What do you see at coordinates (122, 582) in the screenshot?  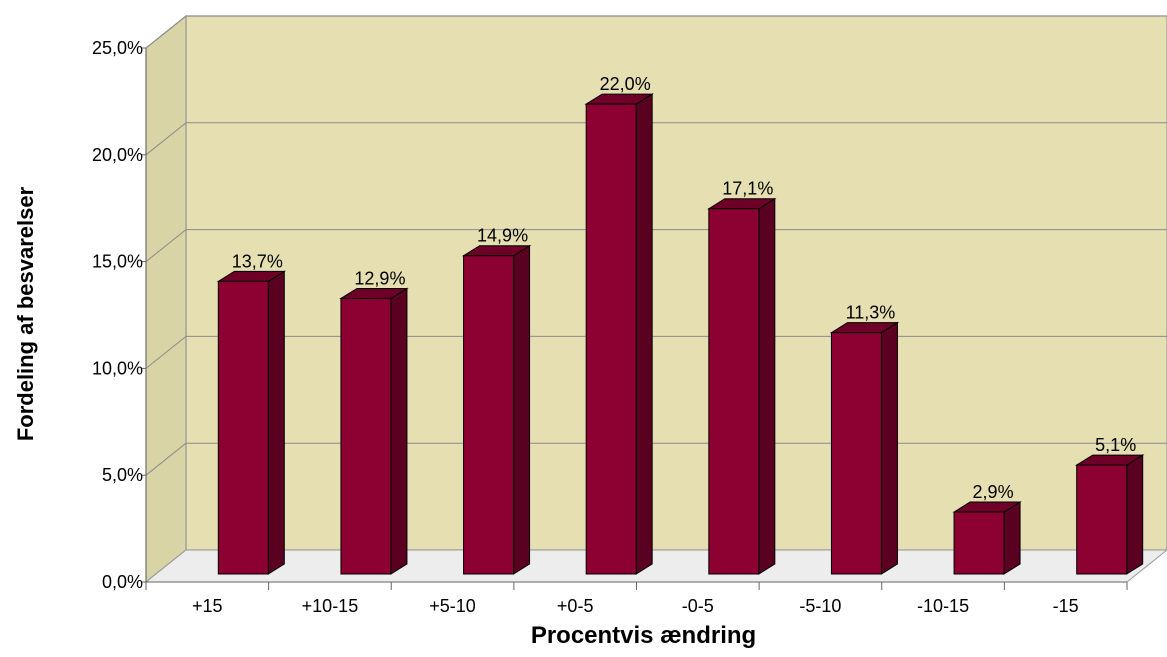 I see `y-tick-label: 0,0%` at bounding box center [122, 582].